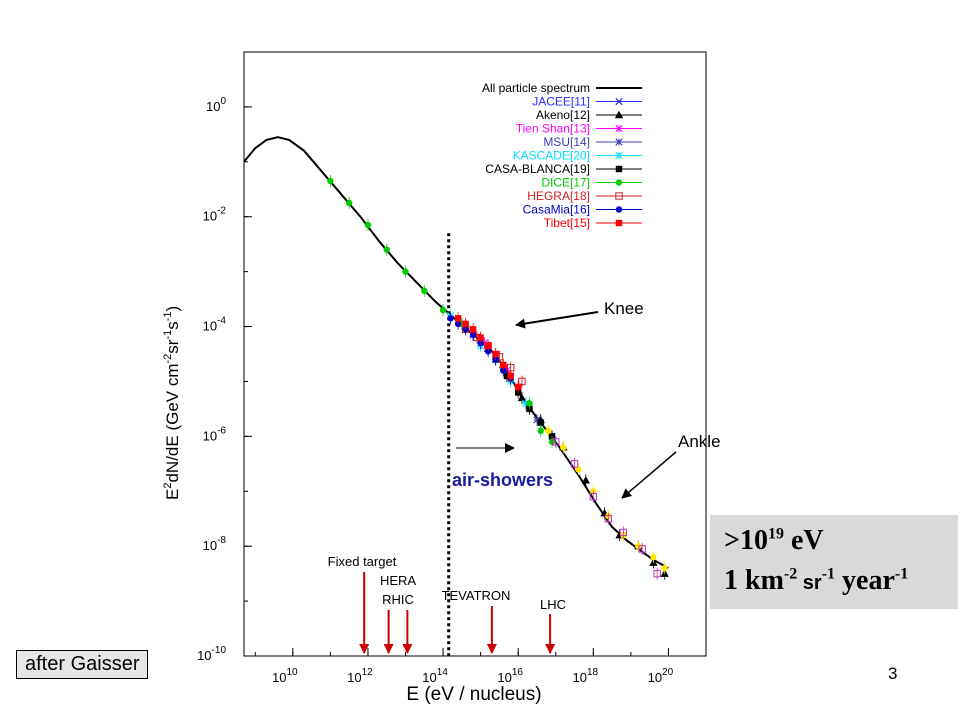 The image size is (960, 720). Describe the element at coordinates (216, 105) in the screenshot. I see `y-tick-label: 10⁰` at that location.